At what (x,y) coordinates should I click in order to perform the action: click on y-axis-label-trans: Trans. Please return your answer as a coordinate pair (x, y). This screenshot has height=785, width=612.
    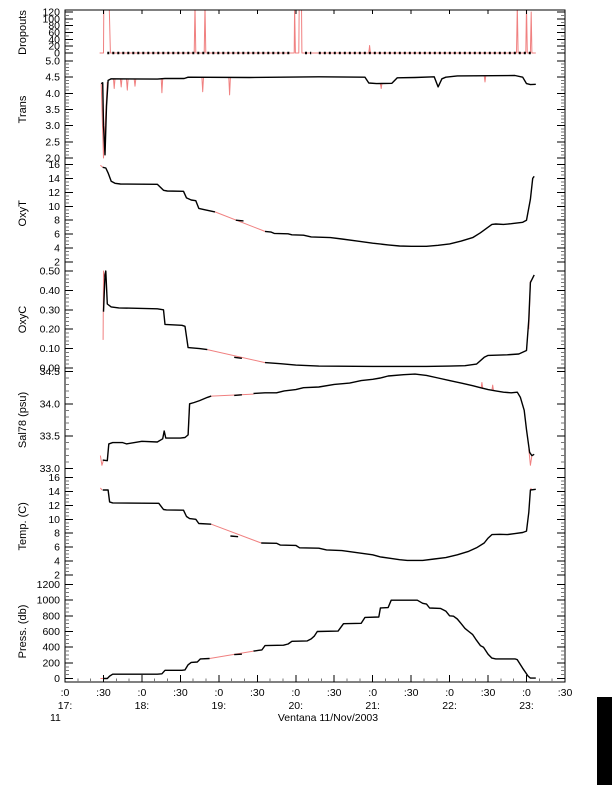
    Looking at the image, I should click on (23, 109).